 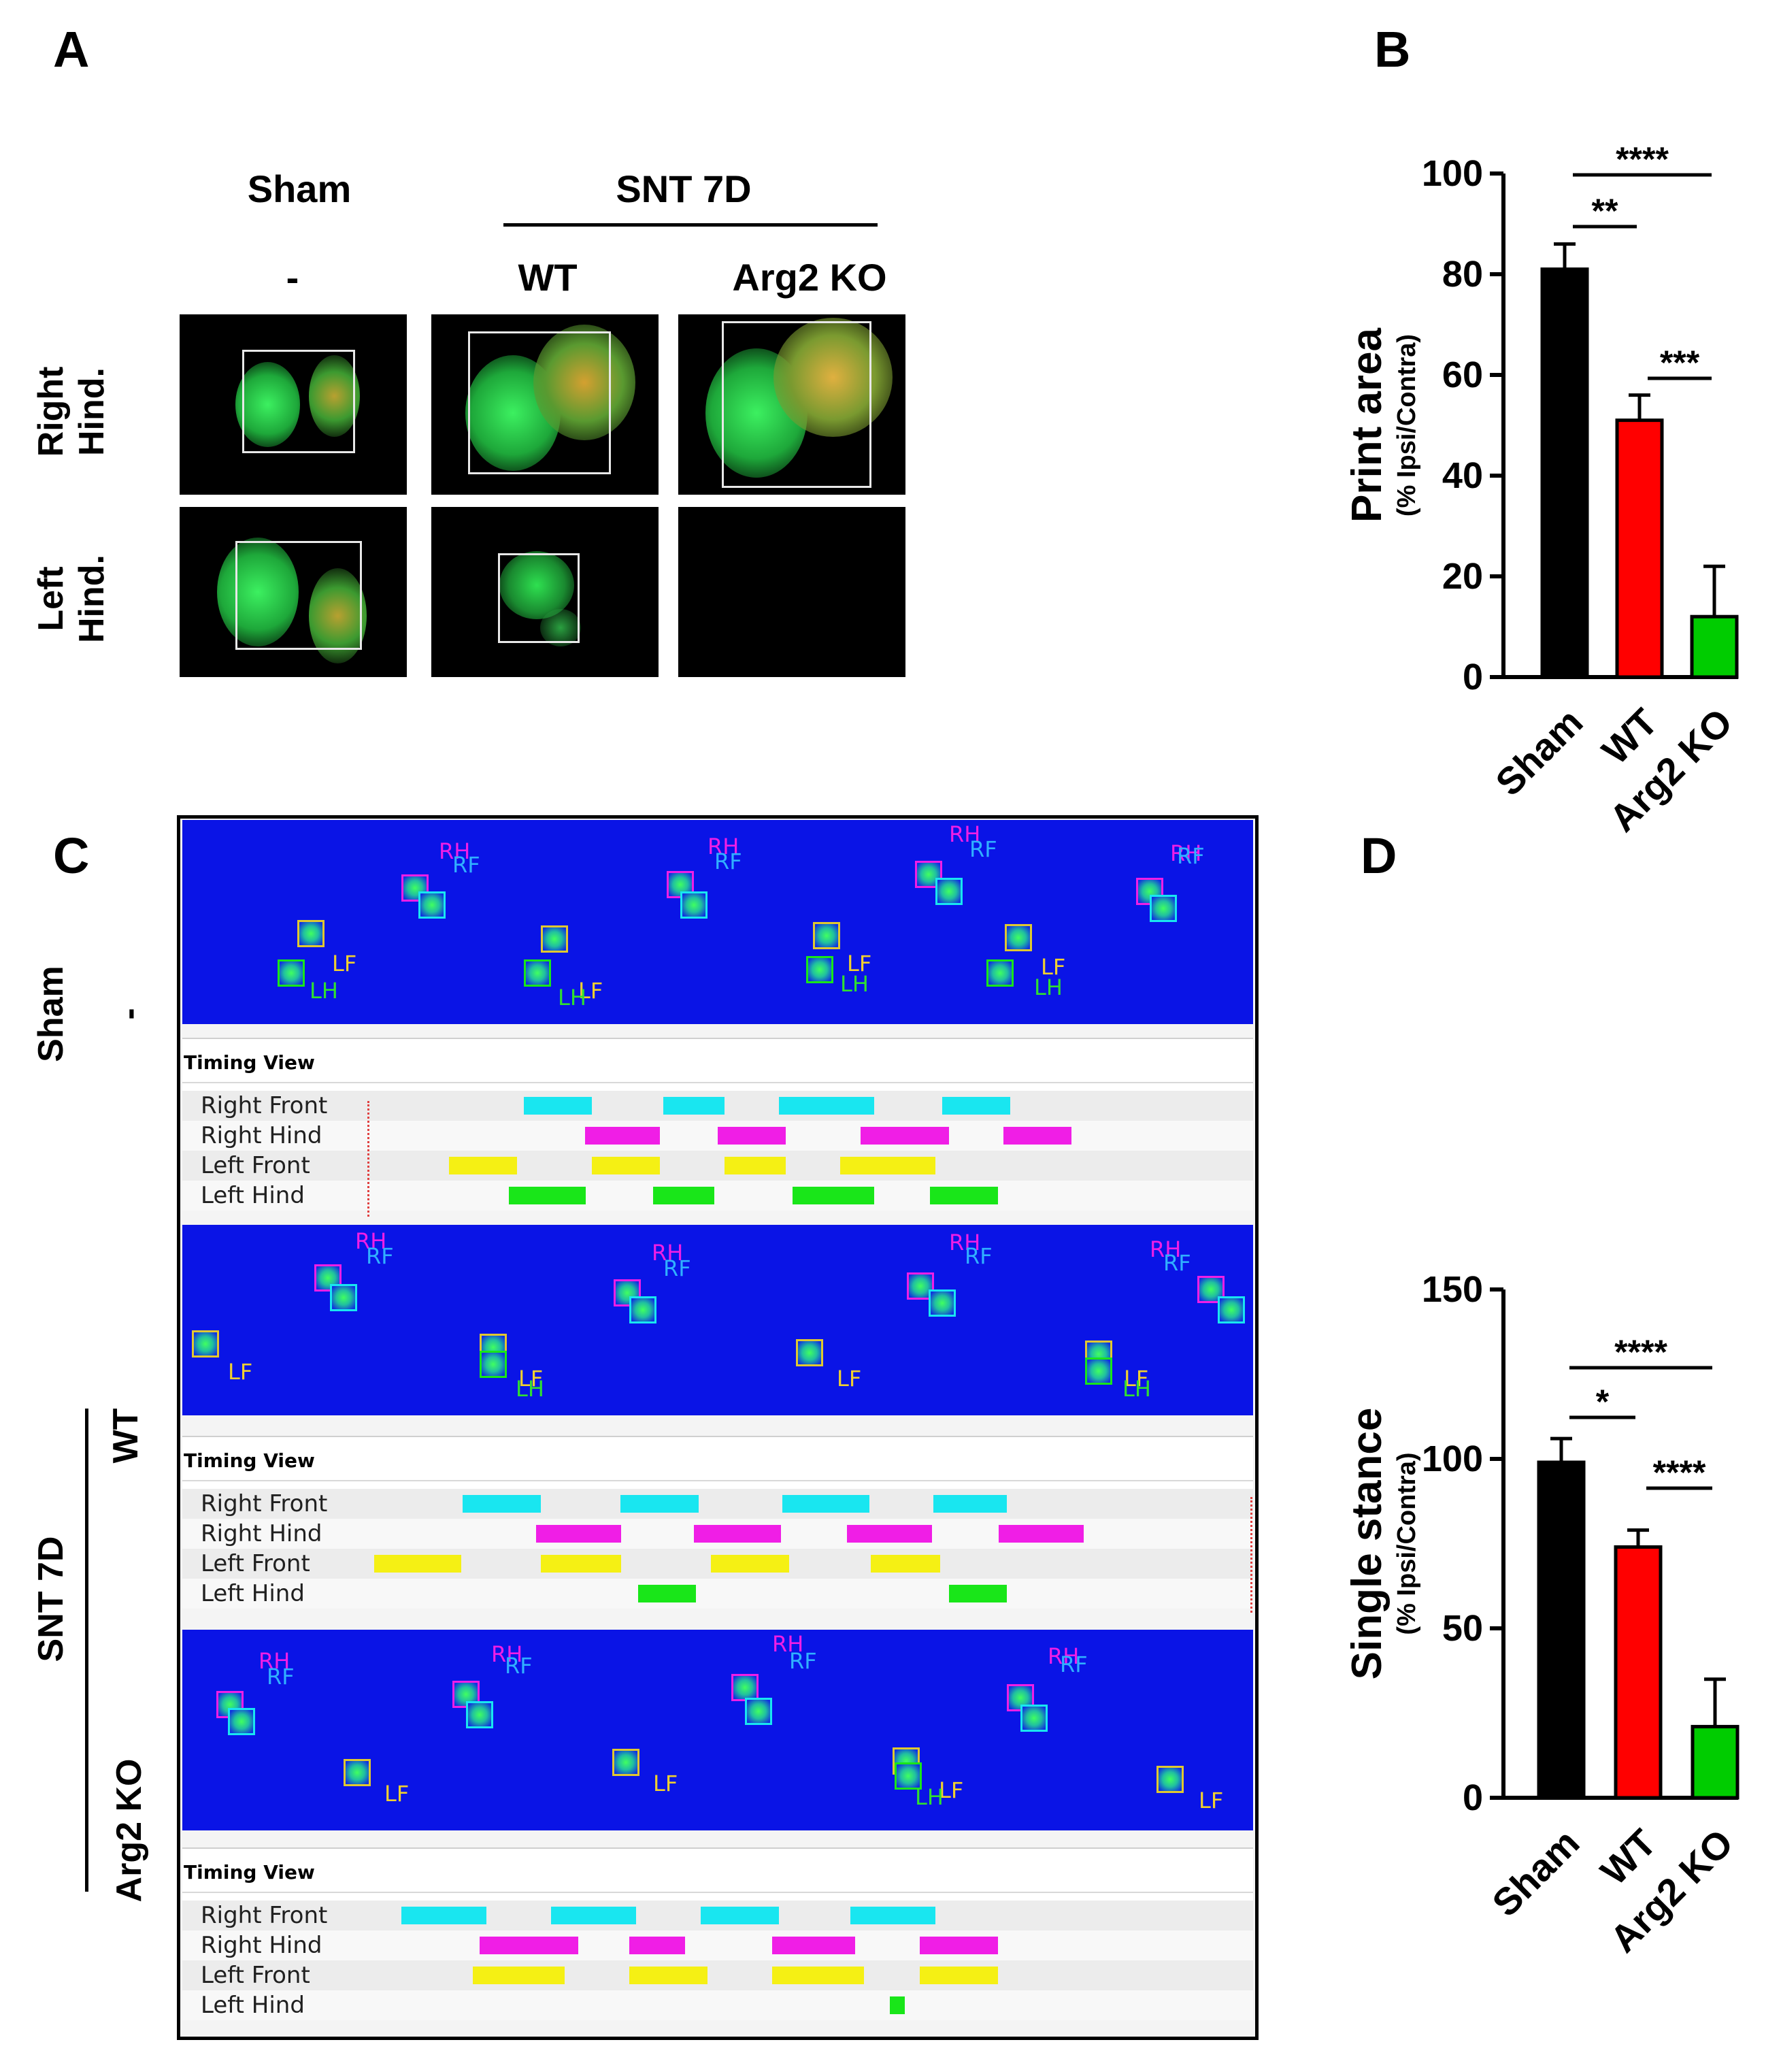 I want to click on side-label-arg2ko: Arg2 KO, so click(x=129, y=1830).